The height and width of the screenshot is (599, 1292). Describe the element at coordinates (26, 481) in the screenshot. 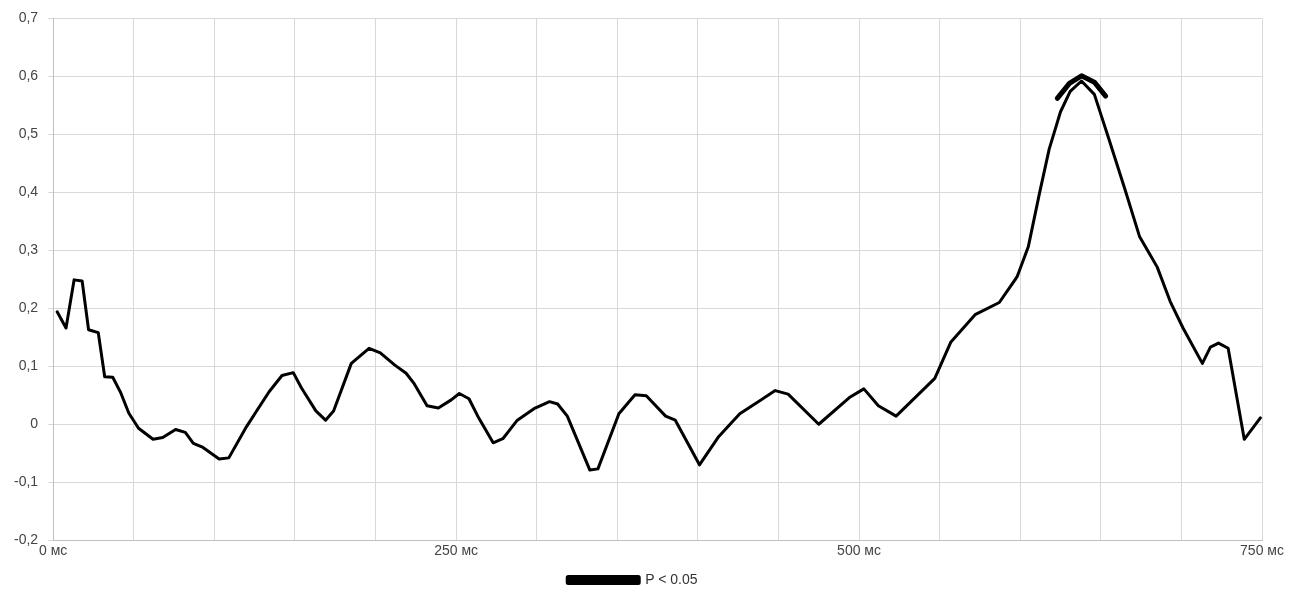

I see `y-tick-label: -0,1` at that location.